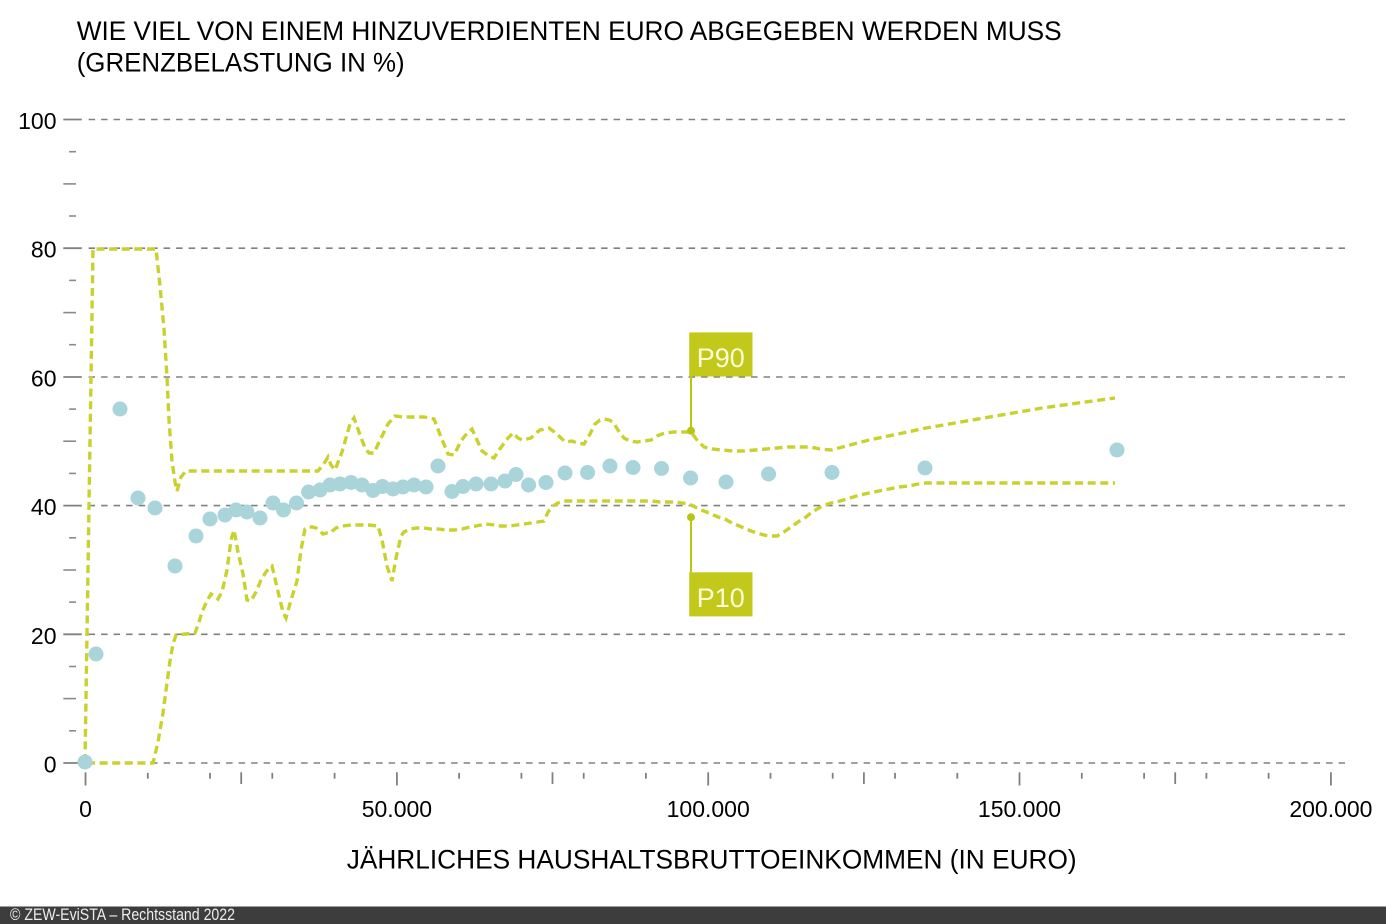 The image size is (1386, 924). What do you see at coordinates (721, 358) in the screenshot?
I see `svg-text: P90` at bounding box center [721, 358].